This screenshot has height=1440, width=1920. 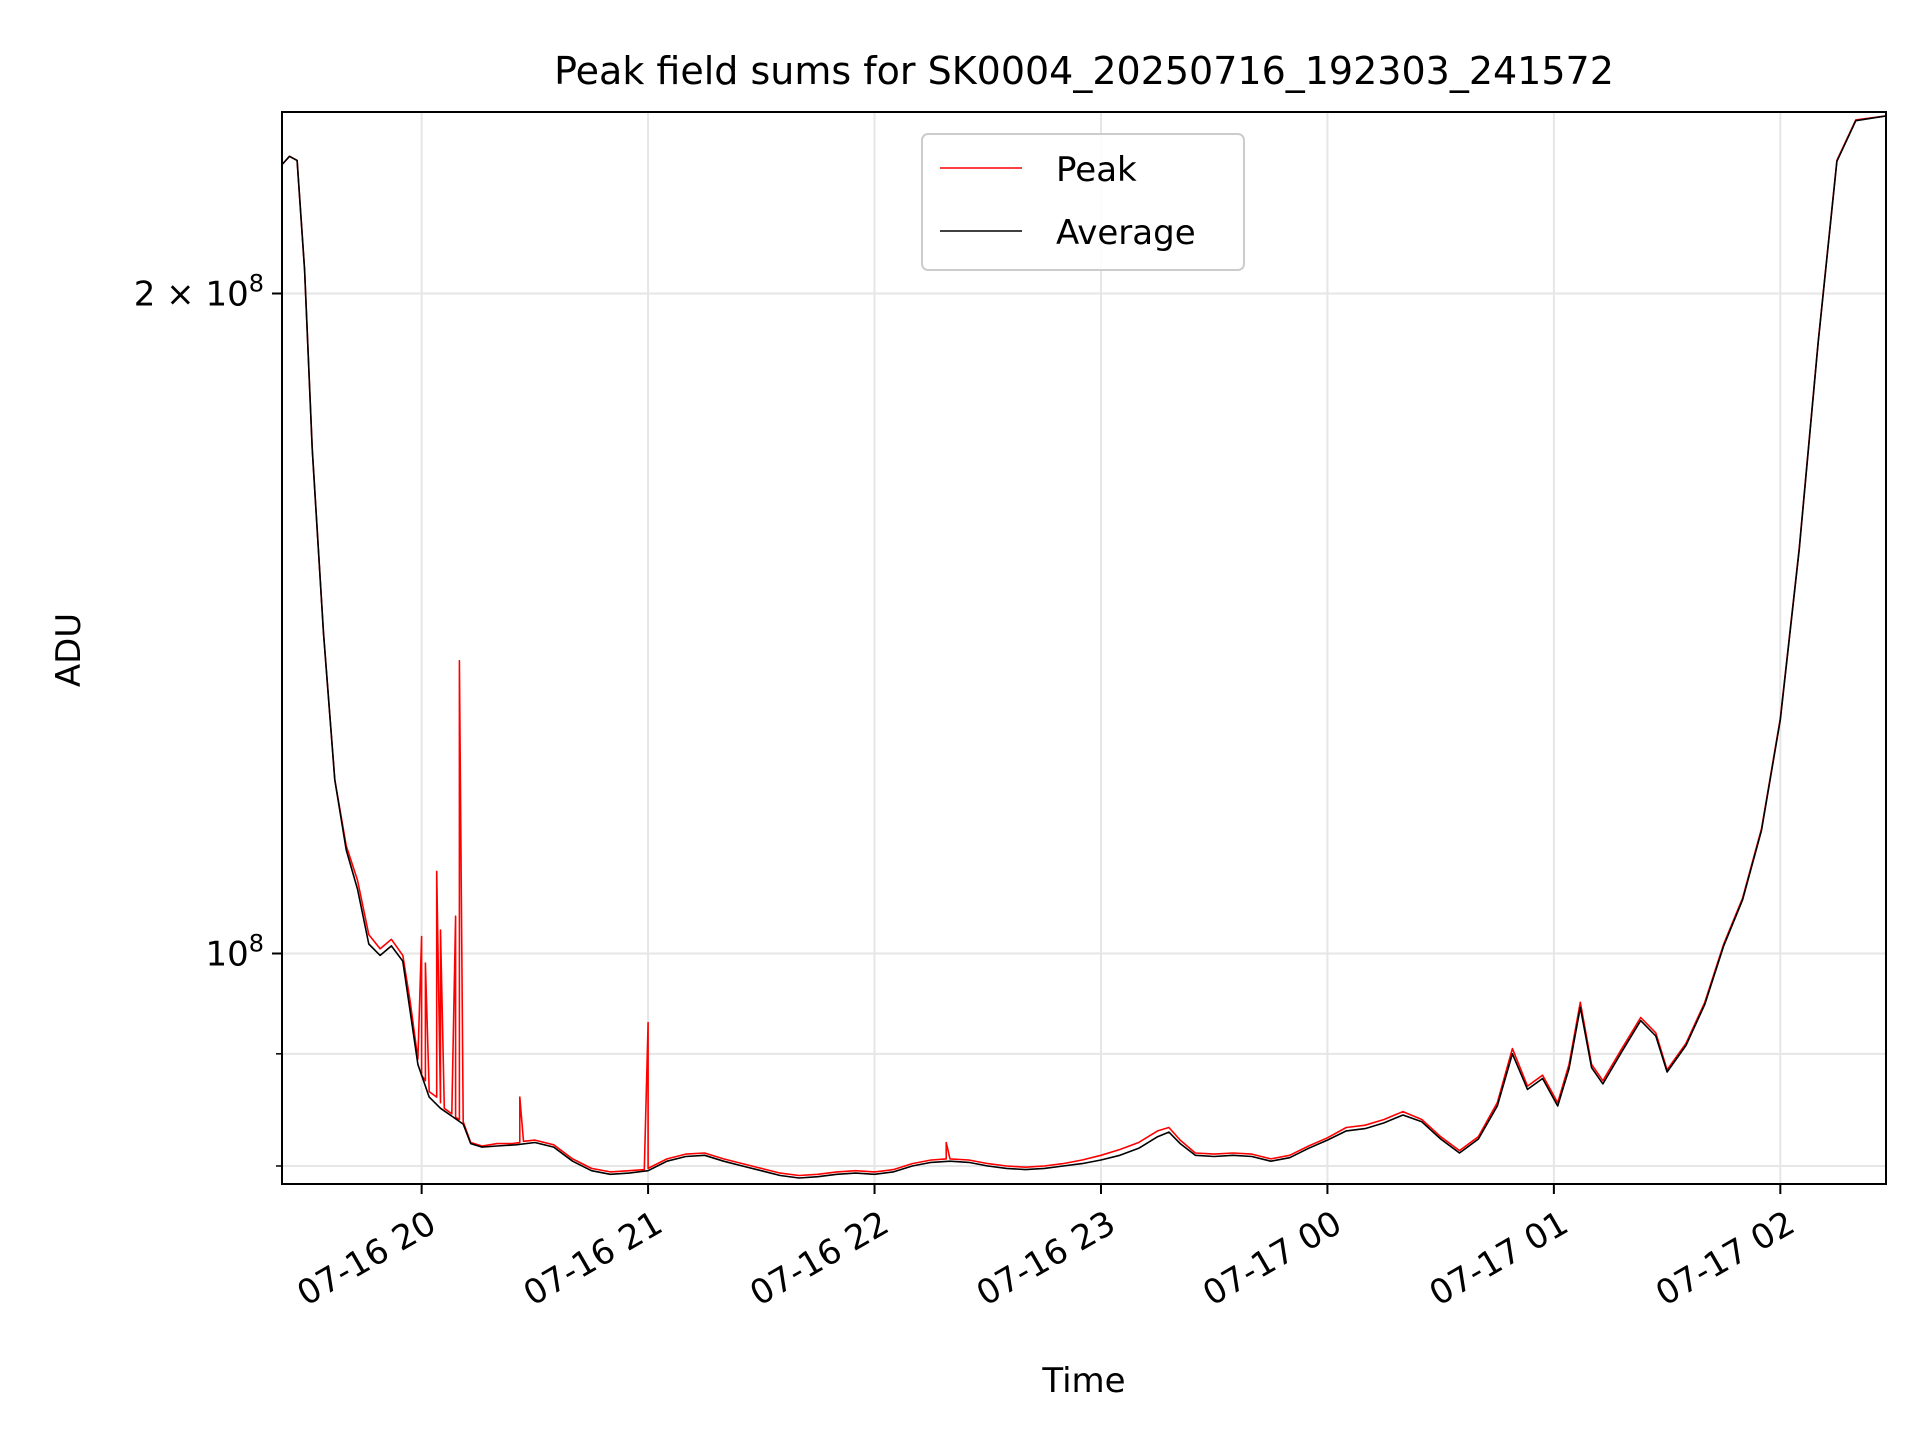 I want to click on y-tick-label: 108, so click(x=234, y=952).